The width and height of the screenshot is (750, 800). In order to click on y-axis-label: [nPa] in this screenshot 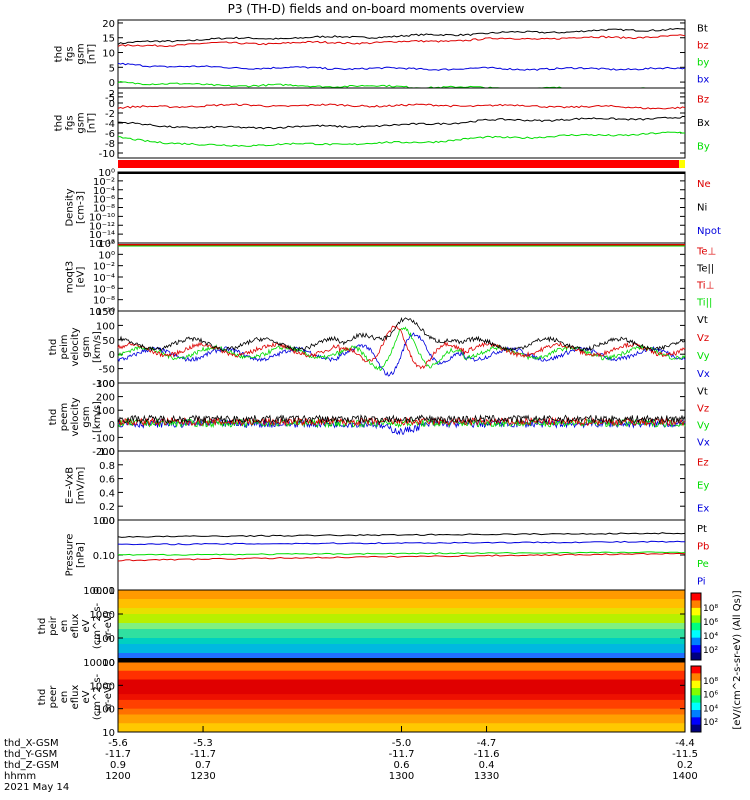, I will do `click(81, 555)`.